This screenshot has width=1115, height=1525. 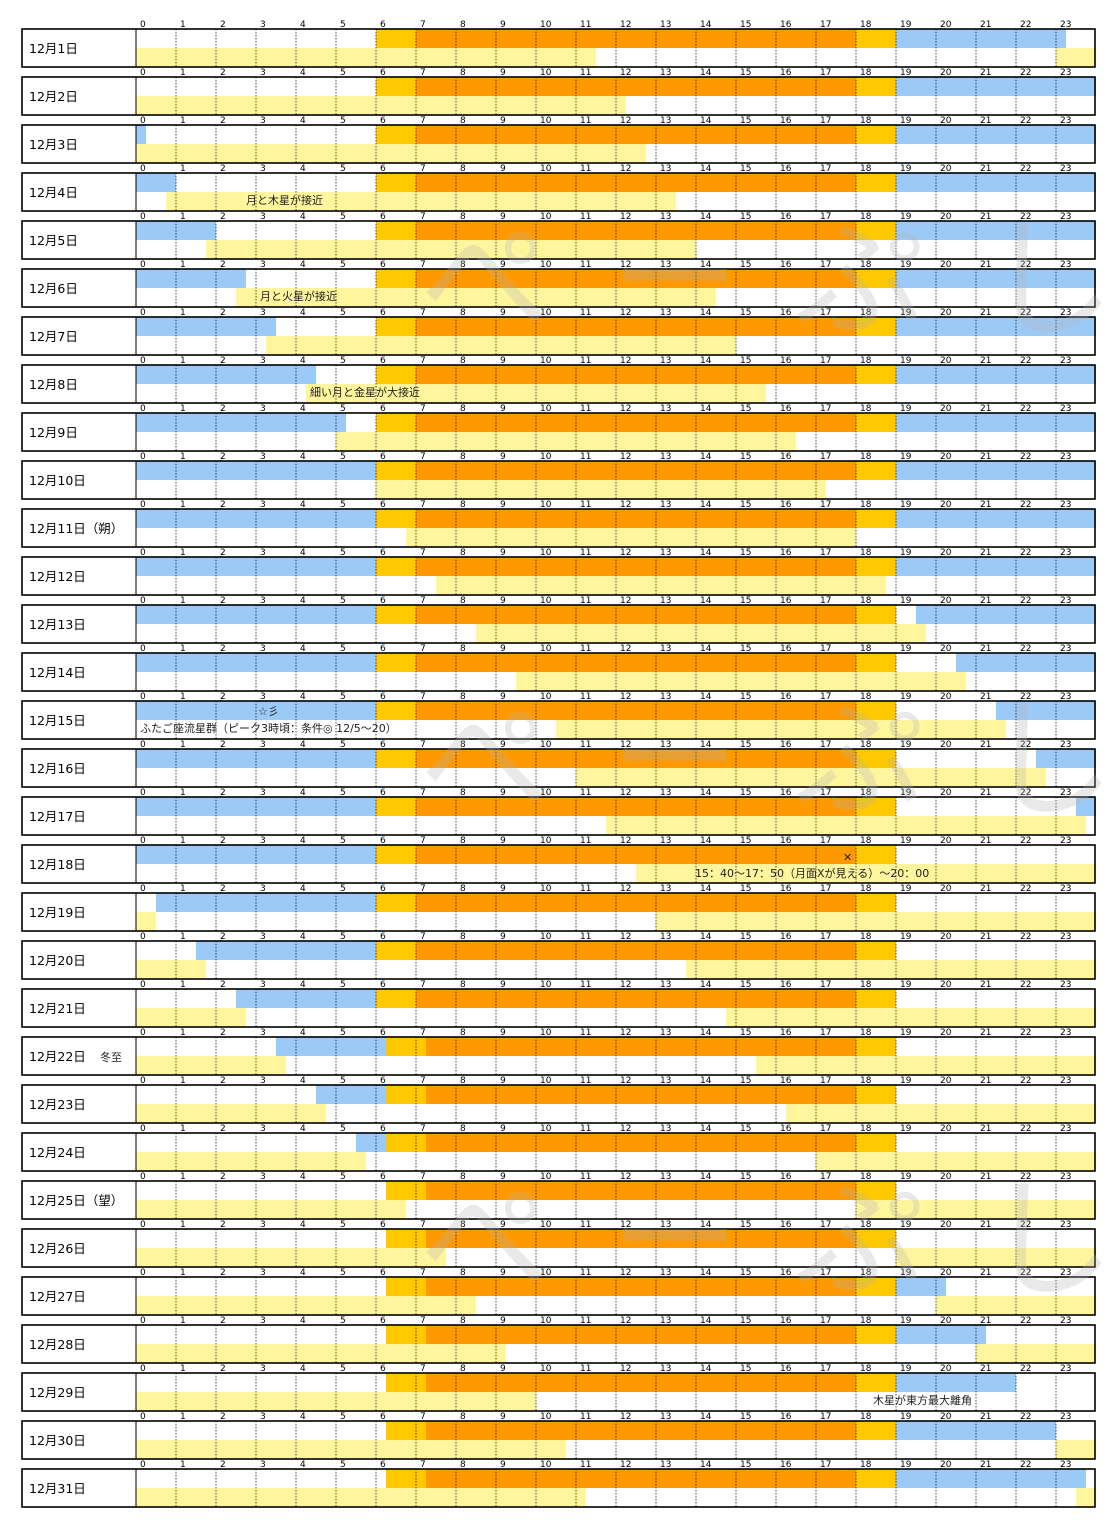 I want to click on date-label: 12月16日, so click(x=57, y=768).